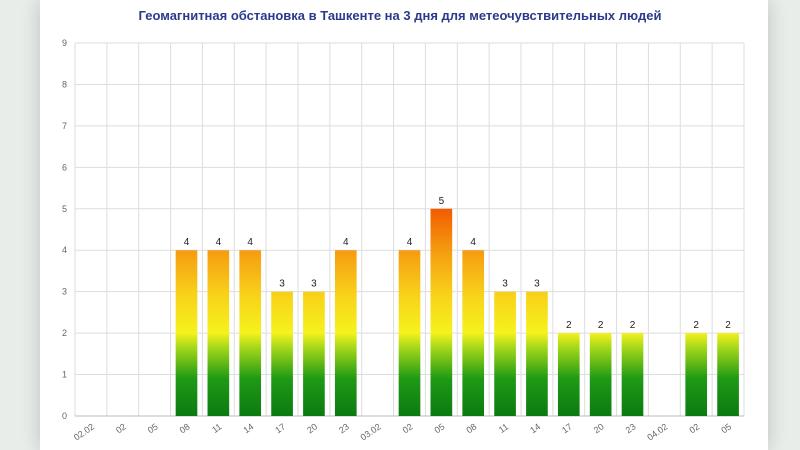 This screenshot has height=450, width=800. What do you see at coordinates (64, 250) in the screenshot?
I see `y-tick-label: 4` at bounding box center [64, 250].